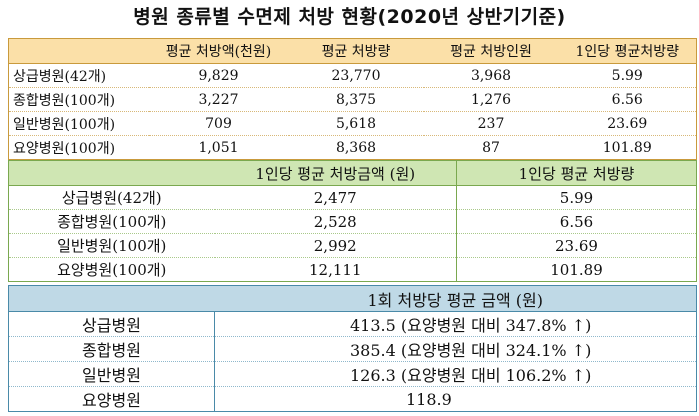  Describe the element at coordinates (218, 123) in the screenshot. I see `table-cell: 709` at that location.